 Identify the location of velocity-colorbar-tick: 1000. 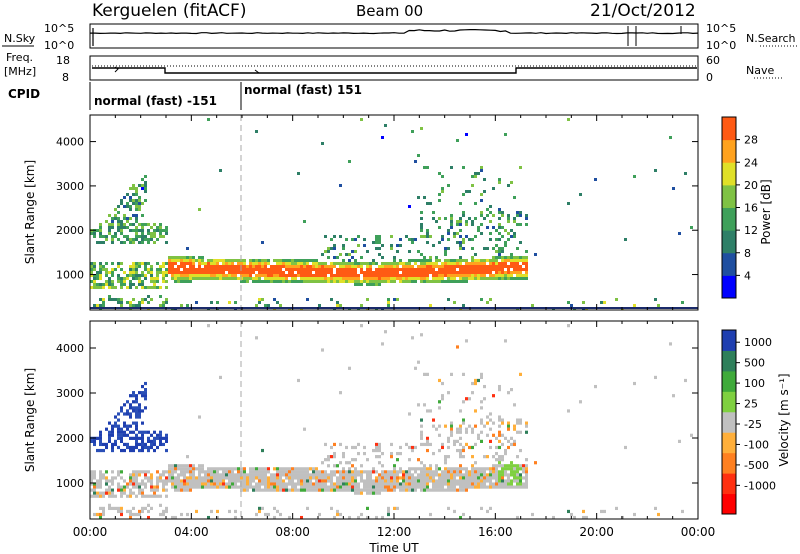
(758, 342).